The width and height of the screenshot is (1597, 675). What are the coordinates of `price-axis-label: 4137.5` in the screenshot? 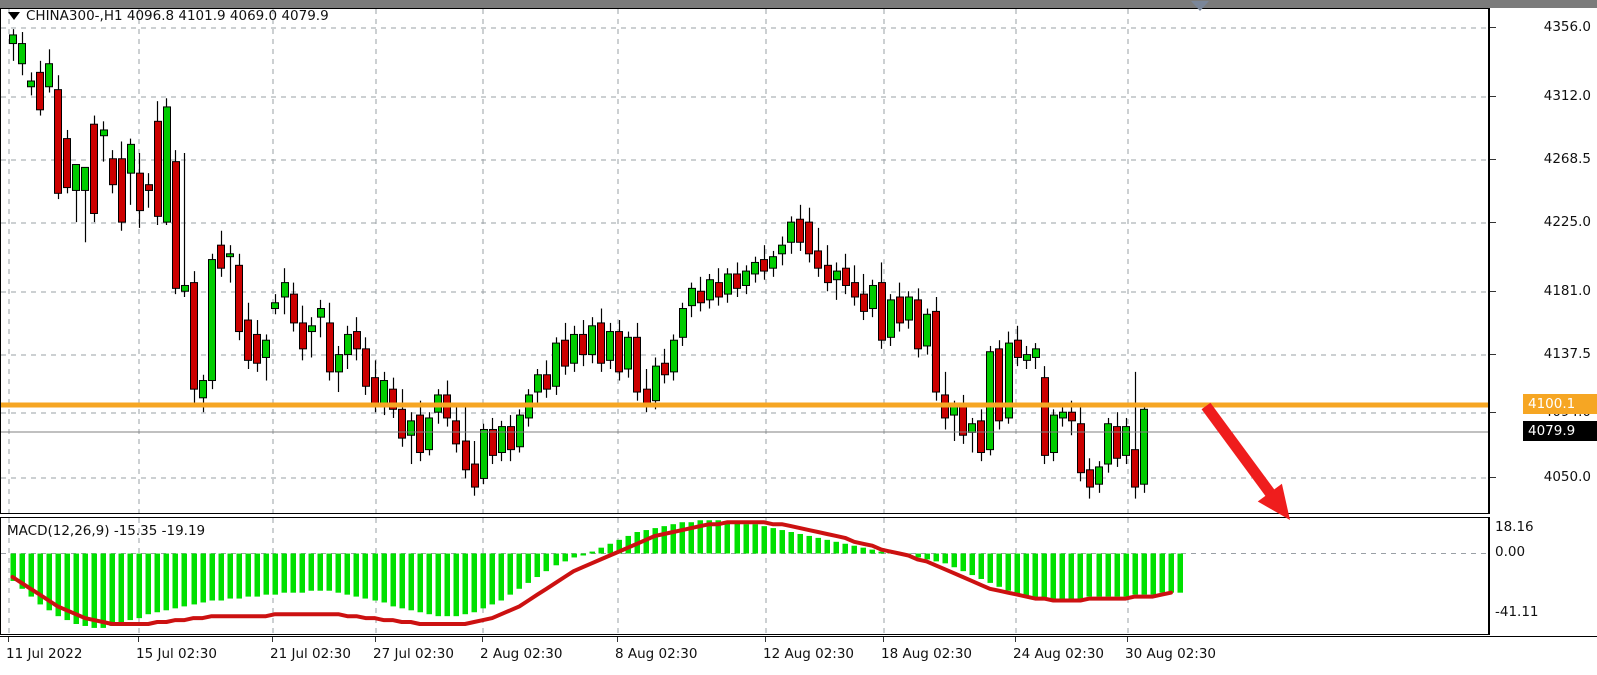 It's located at (1567, 354).